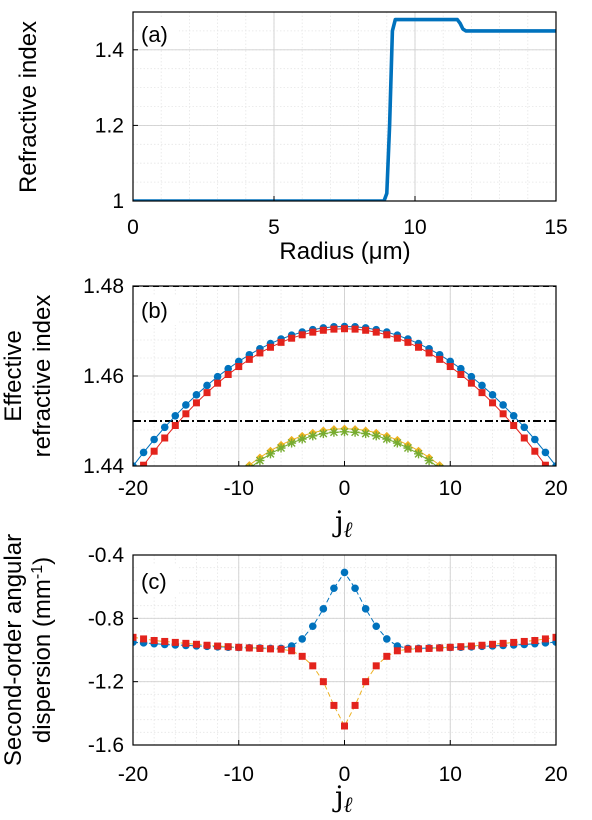  Describe the element at coordinates (414, 227) in the screenshot. I see `x-tick-label: 10` at that location.